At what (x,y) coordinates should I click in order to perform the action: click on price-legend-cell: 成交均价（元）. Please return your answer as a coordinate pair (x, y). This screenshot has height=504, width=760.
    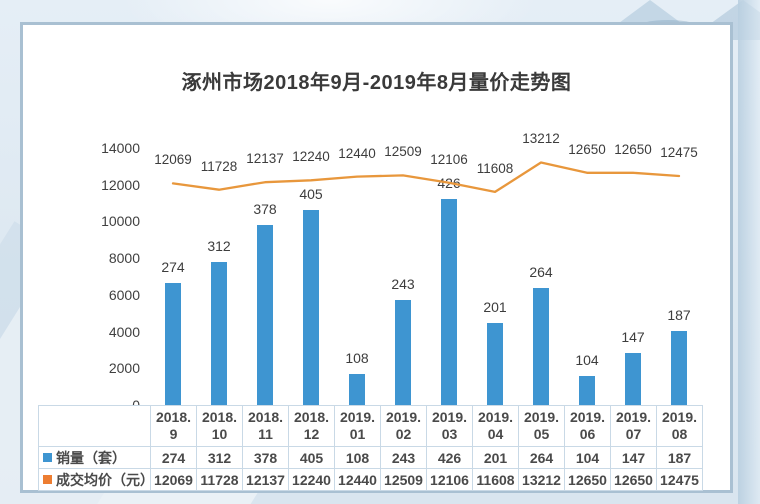
    Looking at the image, I should click on (94, 479).